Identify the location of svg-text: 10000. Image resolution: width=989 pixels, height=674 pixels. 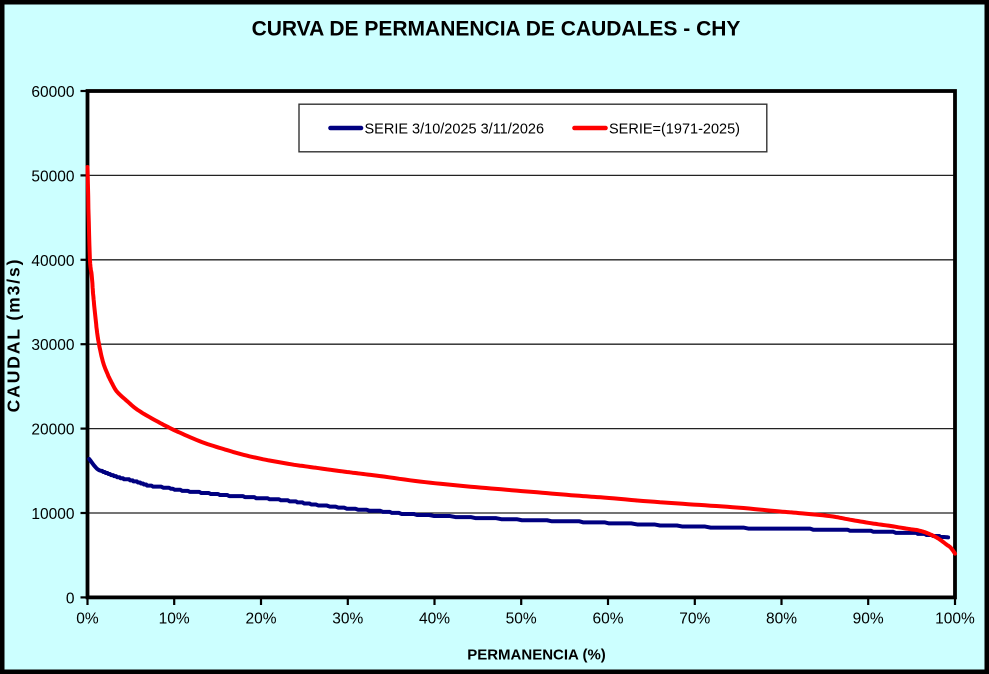
(52, 514).